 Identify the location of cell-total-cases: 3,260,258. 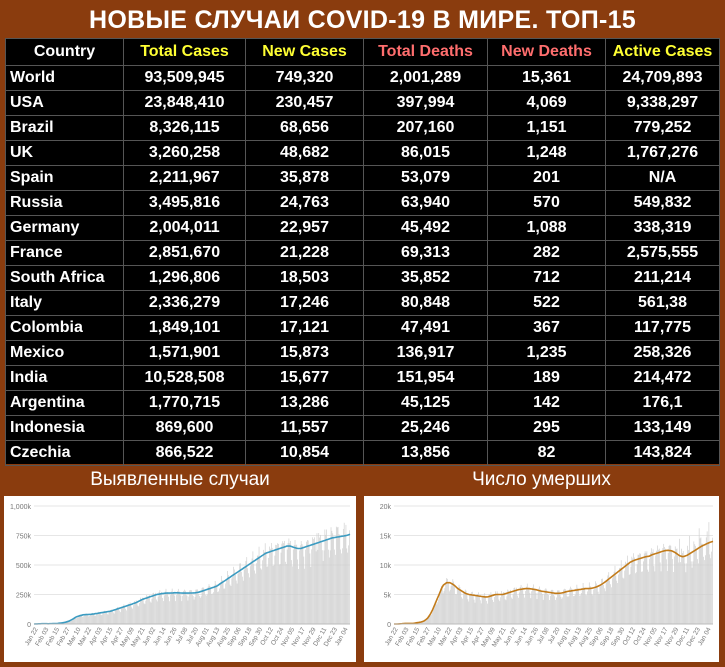
(185, 153).